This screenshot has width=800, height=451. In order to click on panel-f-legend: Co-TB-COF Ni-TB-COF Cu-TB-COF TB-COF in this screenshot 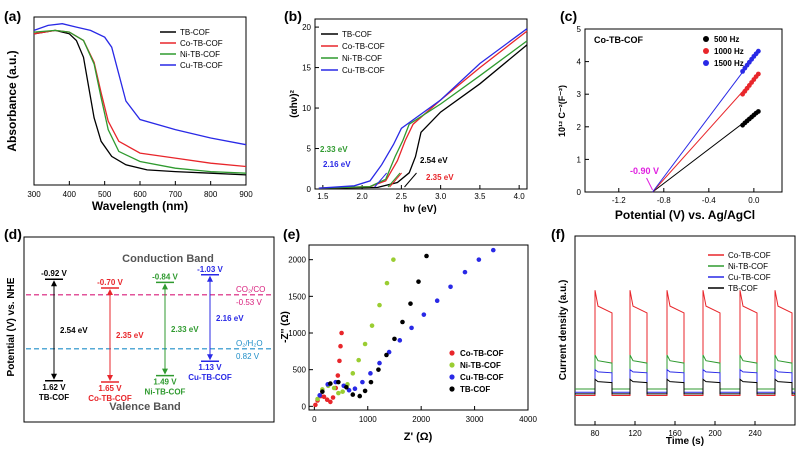, I will do `click(739, 272)`.